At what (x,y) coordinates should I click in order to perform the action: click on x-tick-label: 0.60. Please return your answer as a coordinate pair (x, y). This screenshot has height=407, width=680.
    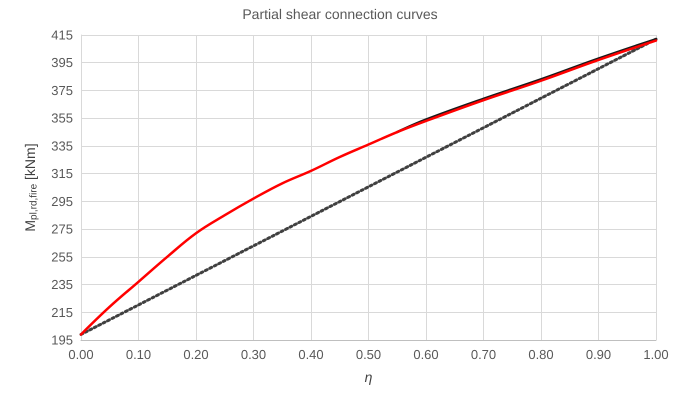
    Looking at the image, I should click on (426, 354).